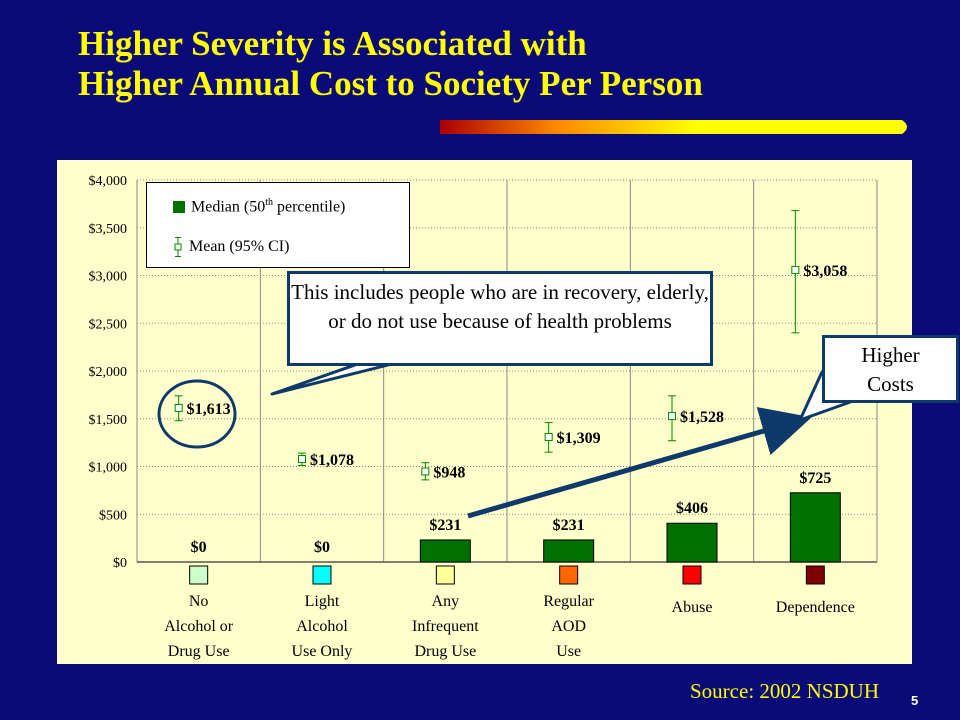 Image resolution: width=960 pixels, height=720 pixels. I want to click on median-value-label: $725, so click(815, 478).